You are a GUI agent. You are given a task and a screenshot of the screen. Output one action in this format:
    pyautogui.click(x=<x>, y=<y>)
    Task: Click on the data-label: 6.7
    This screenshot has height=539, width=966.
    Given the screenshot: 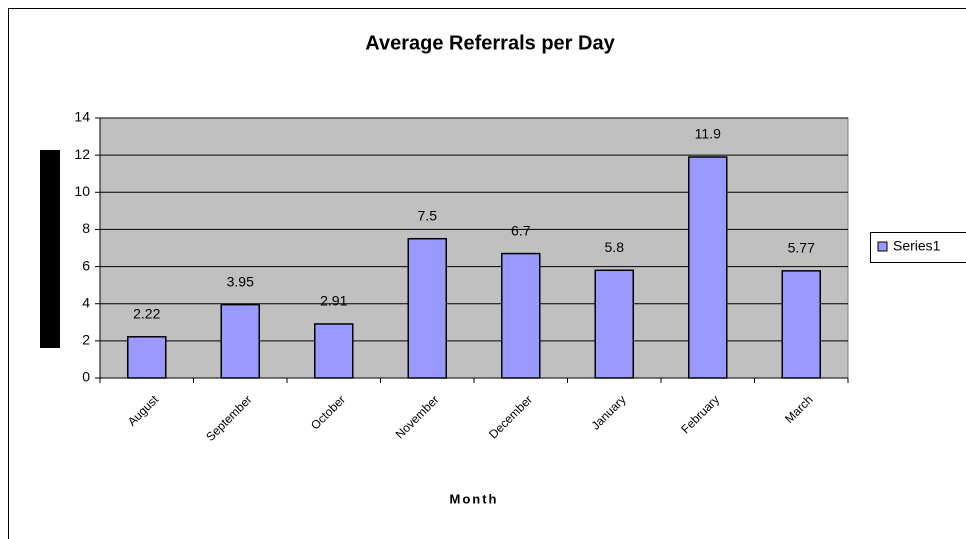 What is the action you would take?
    pyautogui.click(x=521, y=230)
    